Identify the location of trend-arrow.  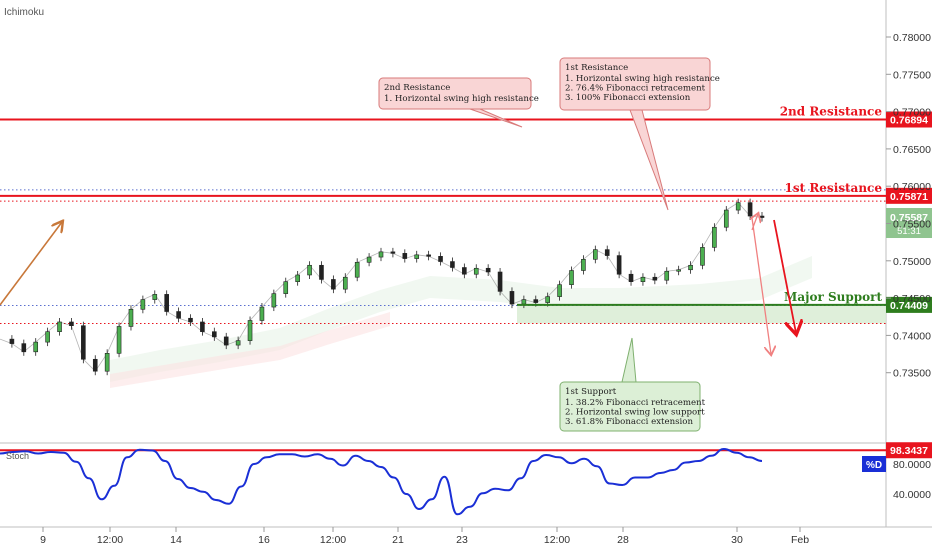
(31, 264).